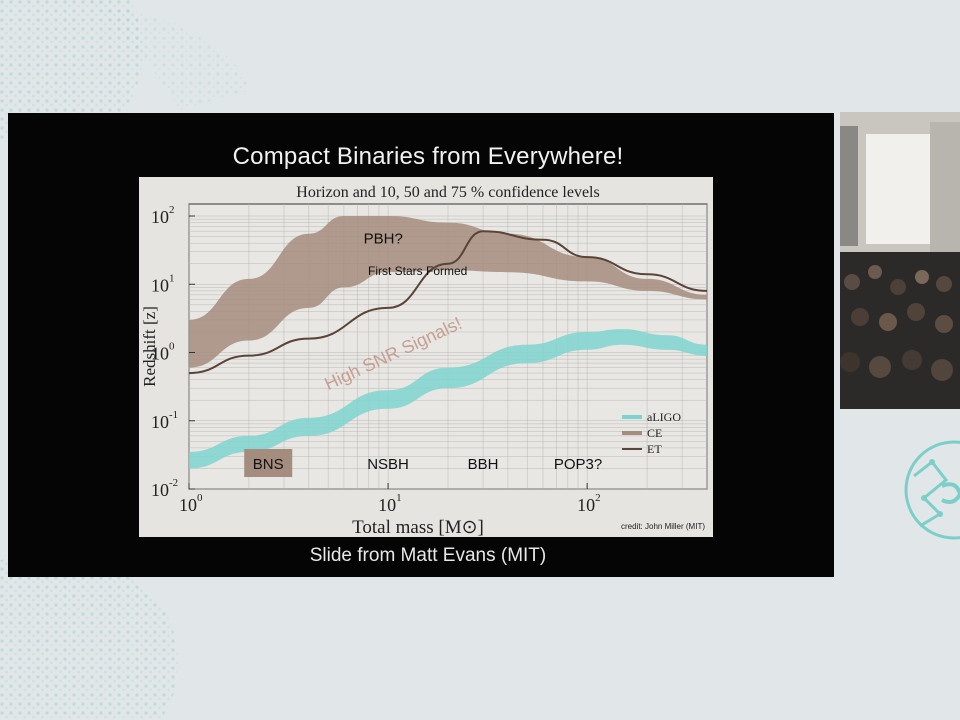 This screenshot has width=960, height=720. Describe the element at coordinates (663, 526) in the screenshot. I see `chart-credit: credit: John Miller (MIT)` at that location.